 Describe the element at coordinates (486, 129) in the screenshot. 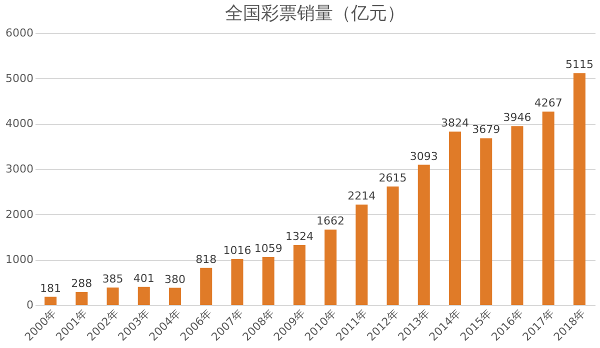

I see `data-label: 3679` at that location.